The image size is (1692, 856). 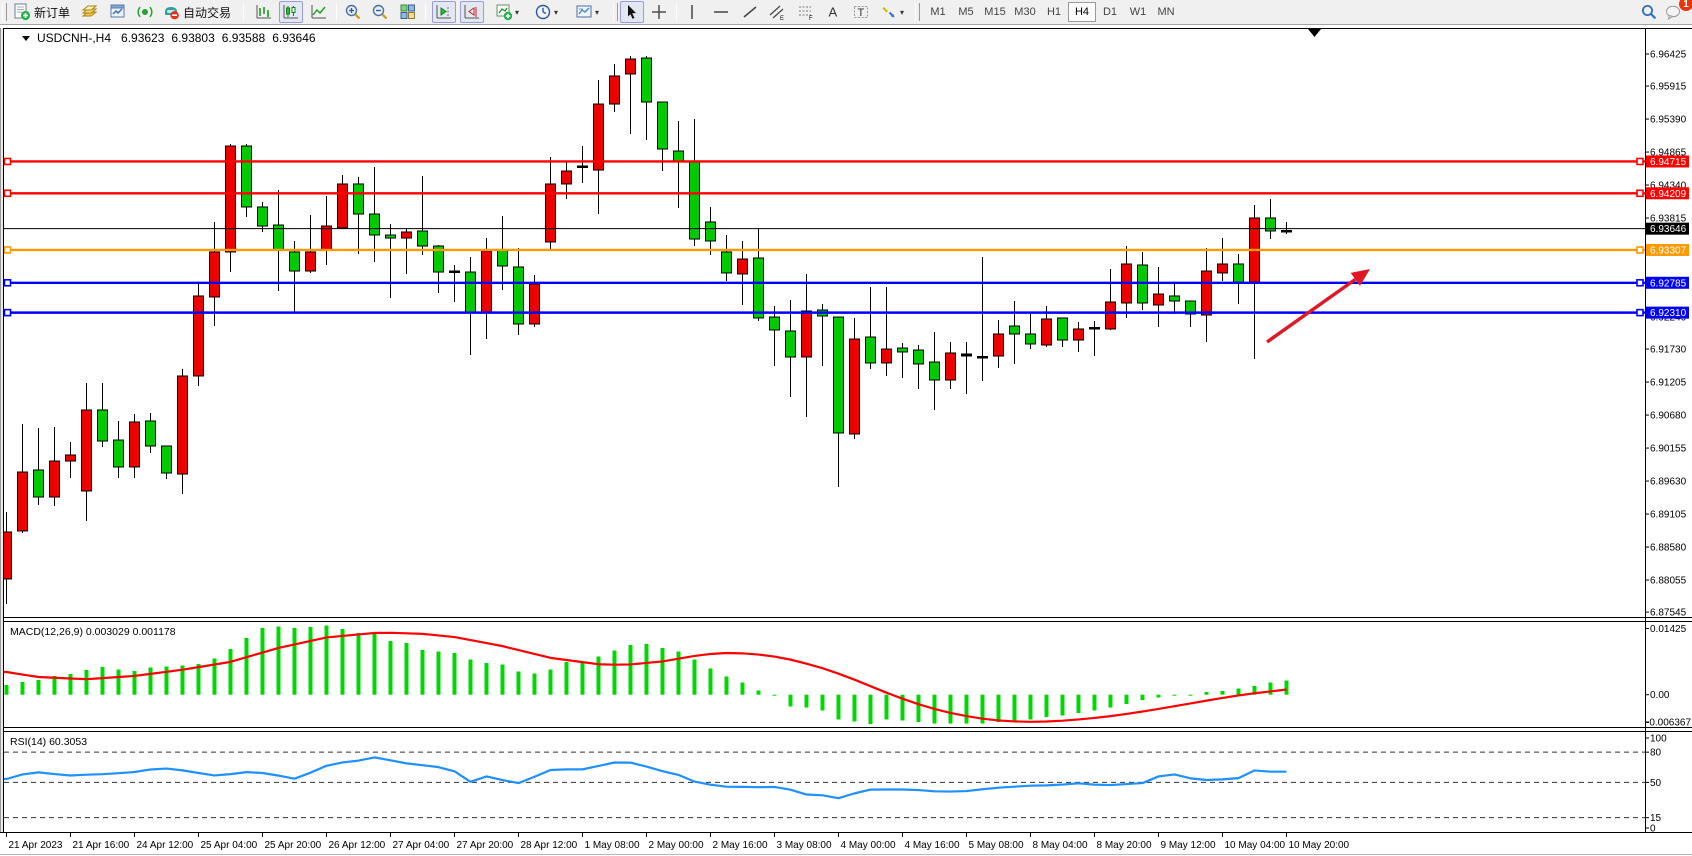 What do you see at coordinates (833, 12) in the screenshot?
I see `text-button: A` at bounding box center [833, 12].